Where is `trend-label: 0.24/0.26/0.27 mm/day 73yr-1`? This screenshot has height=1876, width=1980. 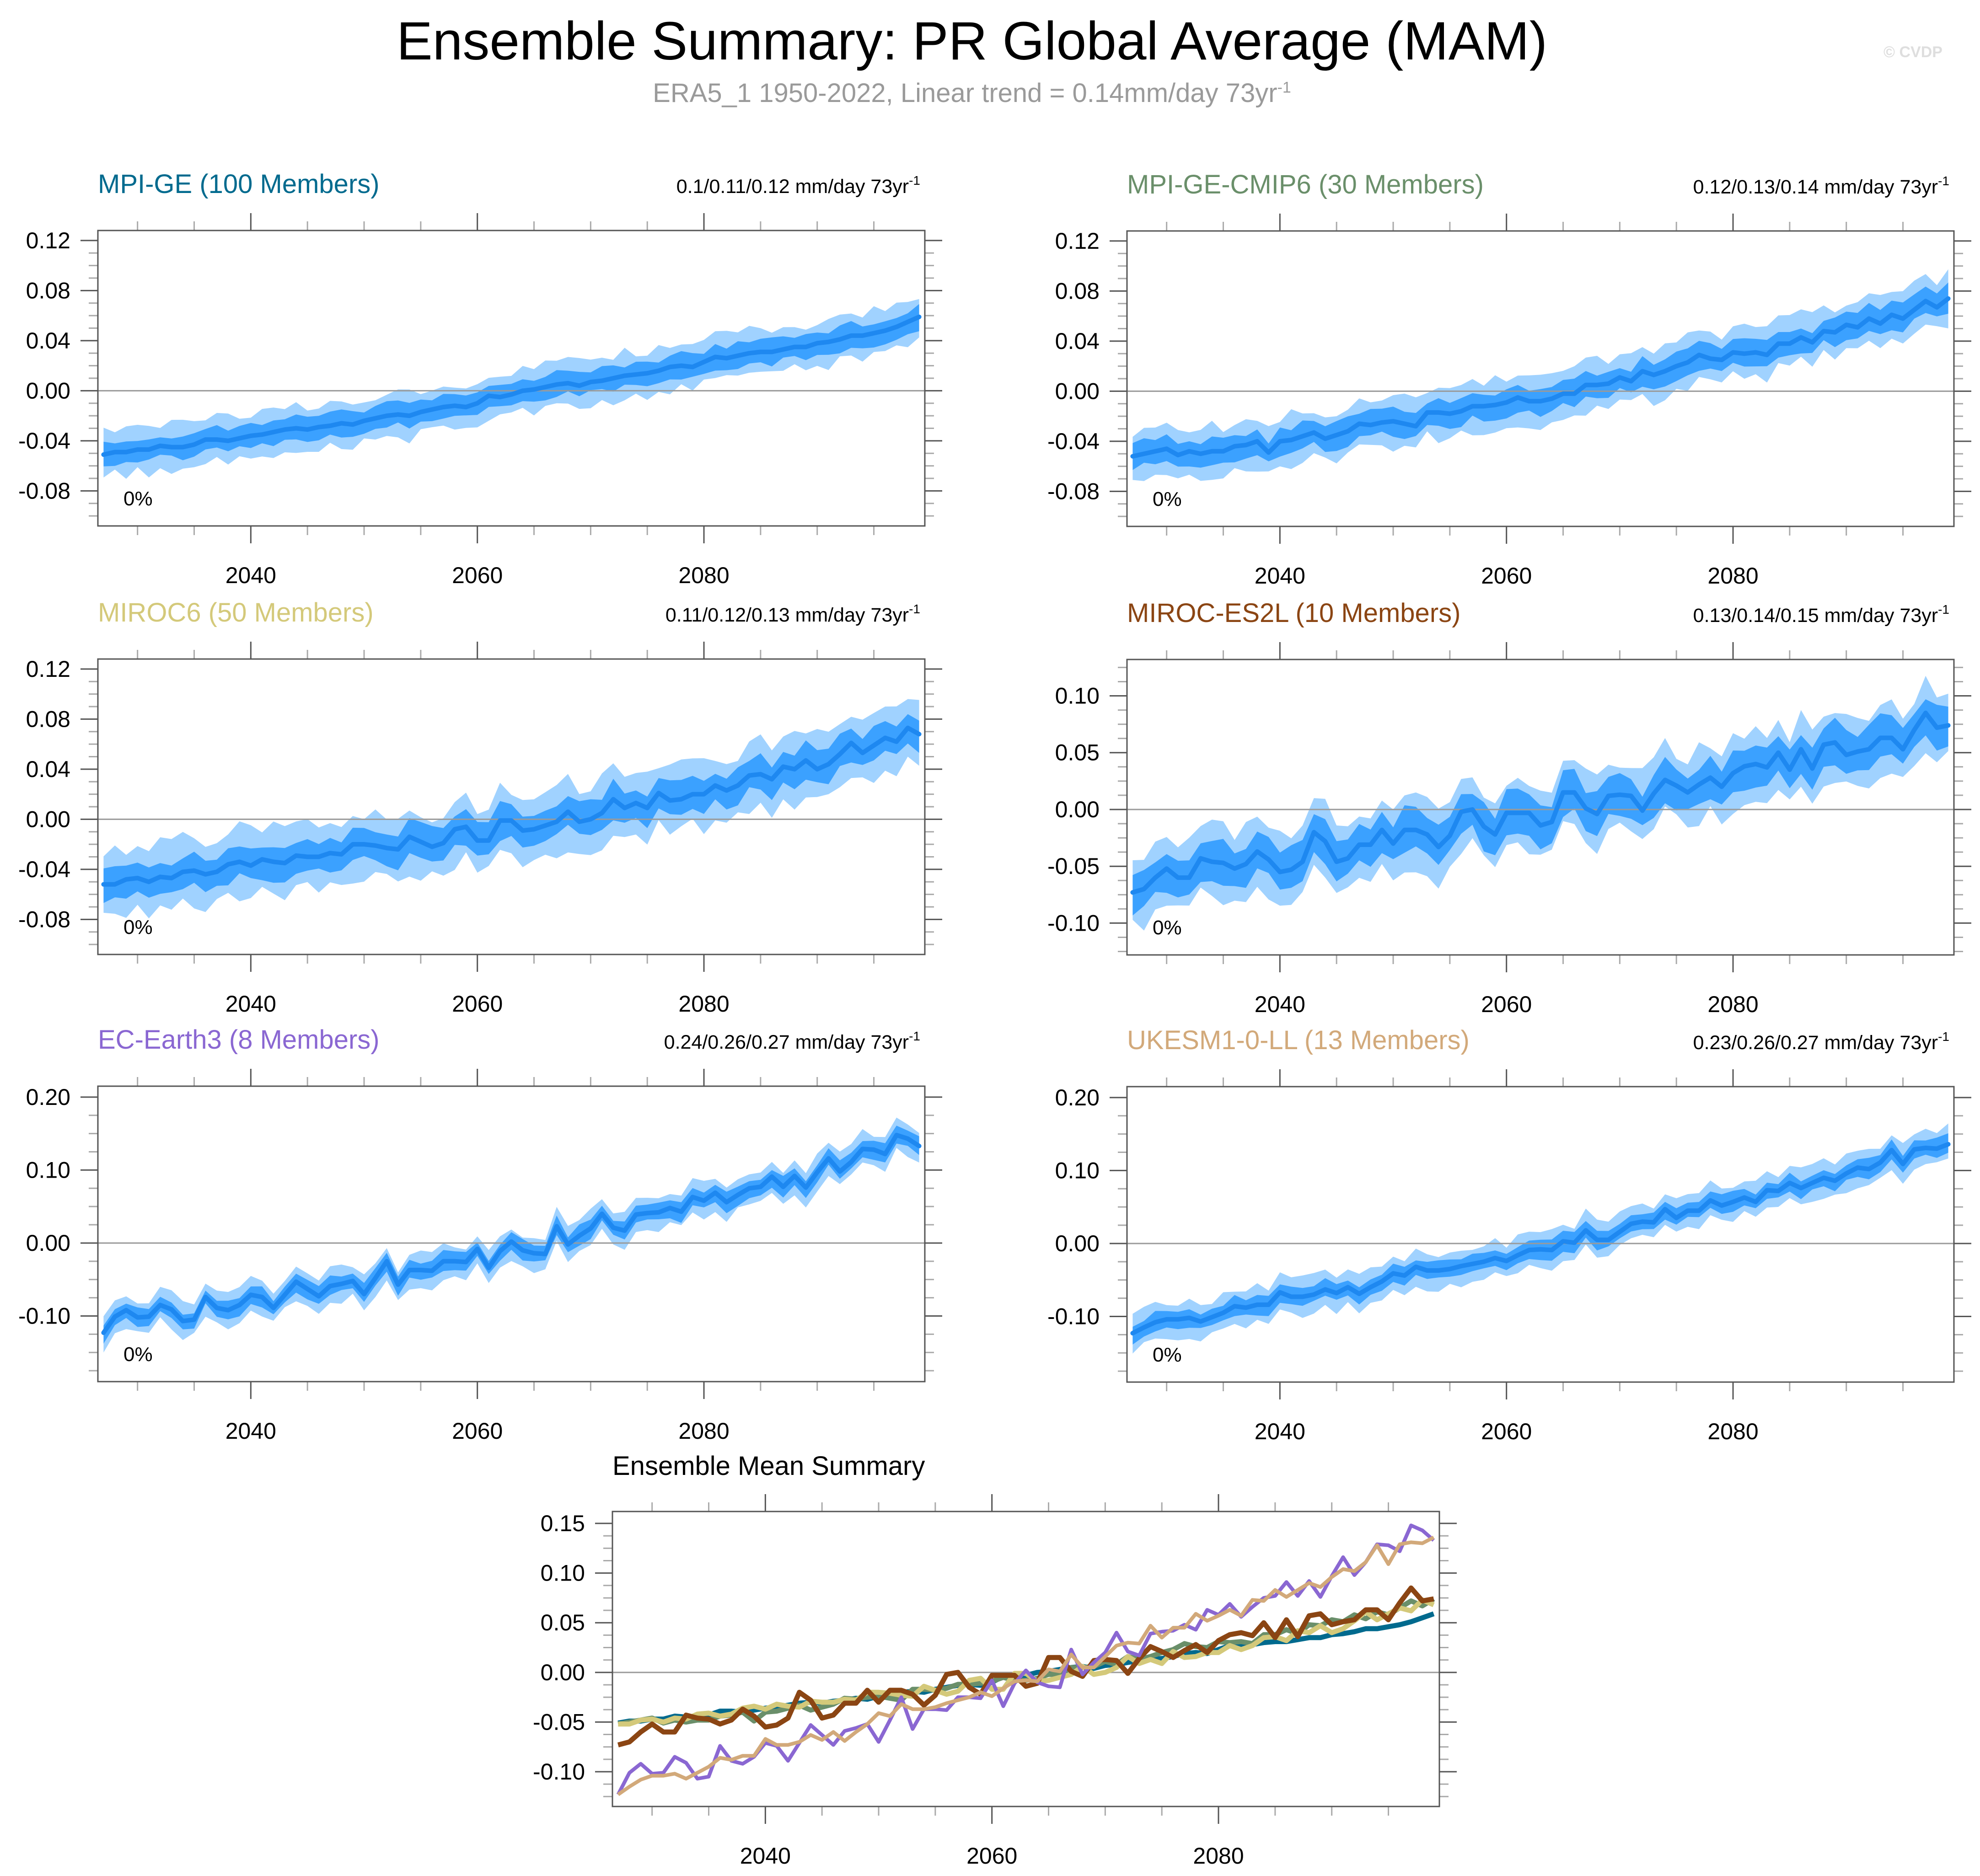
trend-label: 0.24/0.26/0.27 mm/day 73yr-1 is located at coordinates (792, 1041).